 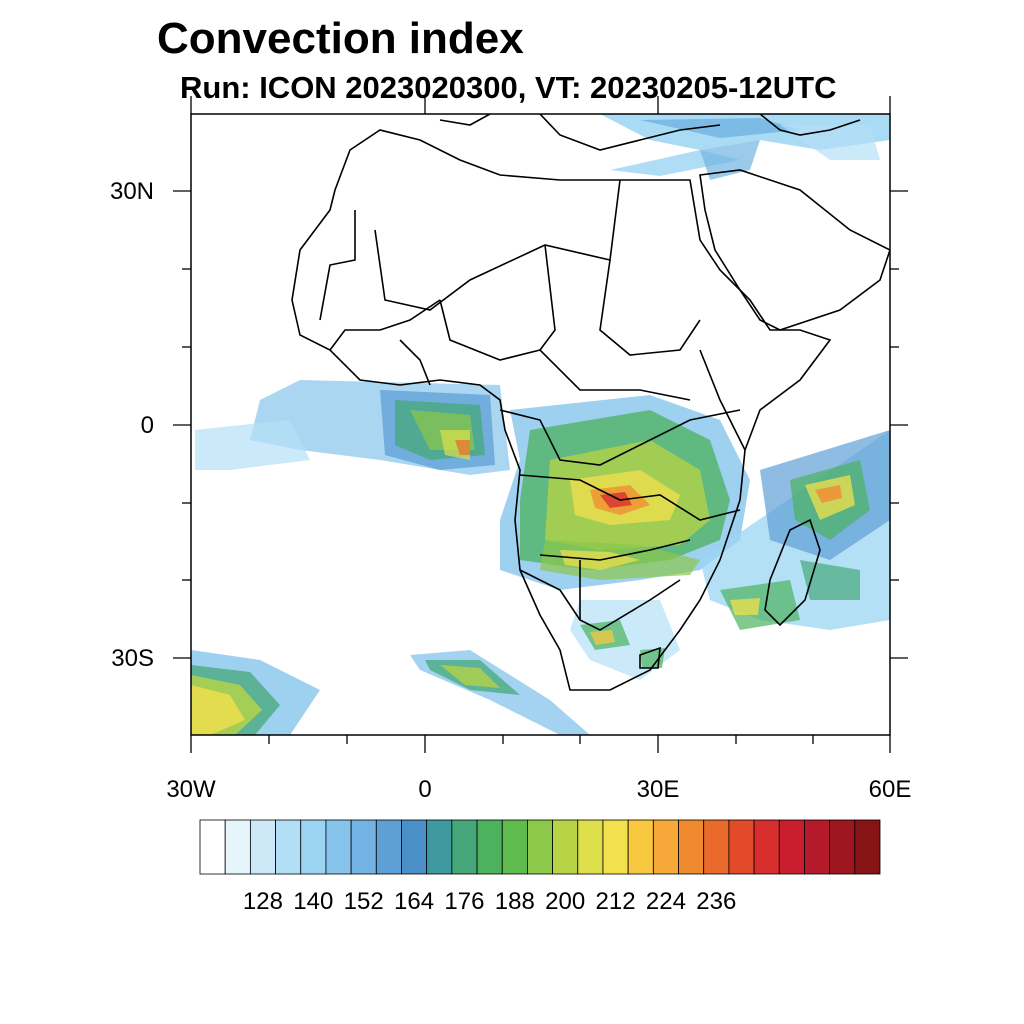 What do you see at coordinates (425, 789) in the screenshot?
I see `lon-label-0: 0` at bounding box center [425, 789].